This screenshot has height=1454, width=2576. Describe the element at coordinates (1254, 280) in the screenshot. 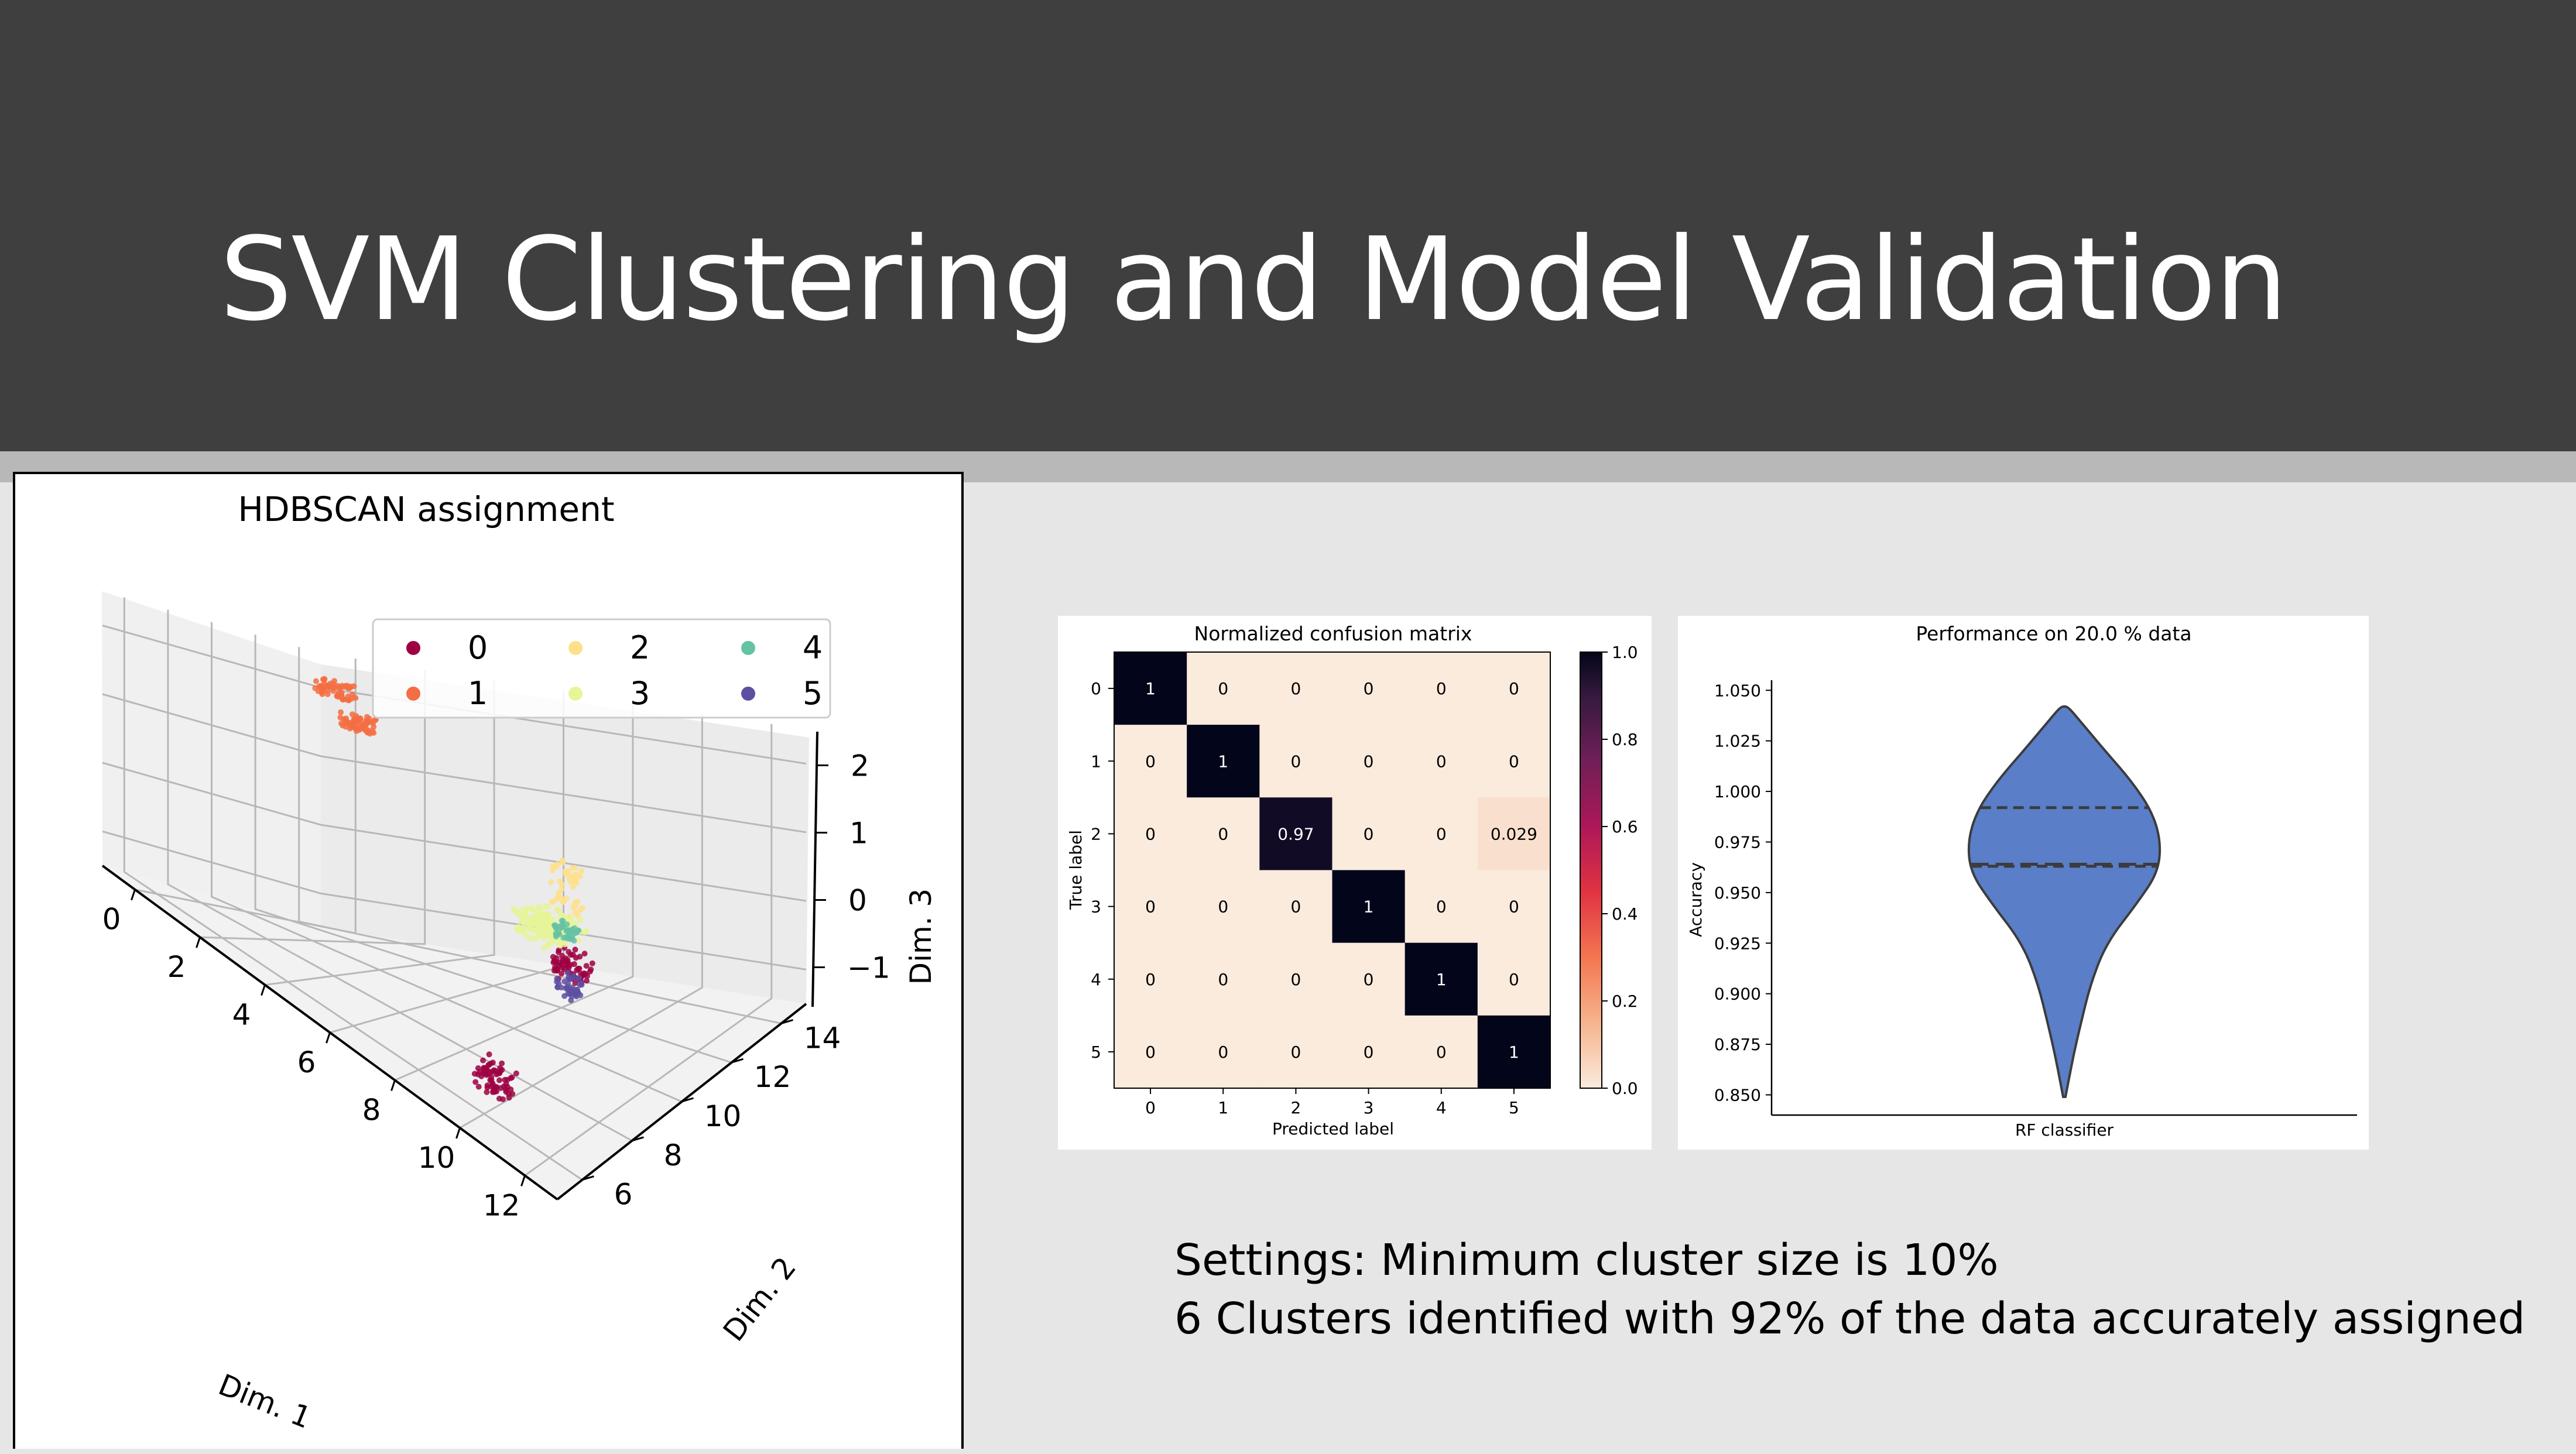

I see `slide-title: SVM Clustering and Model Validation` at that location.